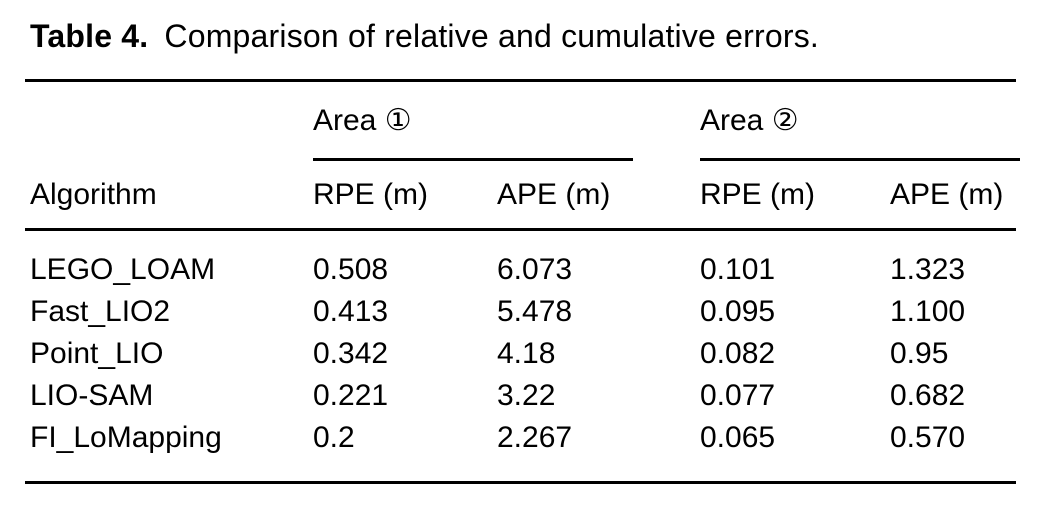 The height and width of the screenshot is (513, 1038). What do you see at coordinates (738, 269) in the screenshot?
I see `area2-rpe-value: 0.101` at bounding box center [738, 269].